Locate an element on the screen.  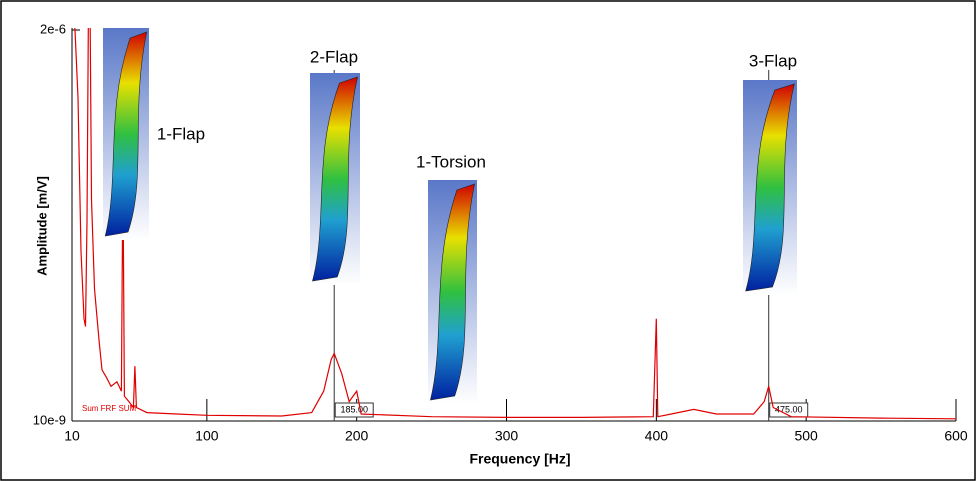
y-tick-label: 10e-9 is located at coordinates (49, 419).